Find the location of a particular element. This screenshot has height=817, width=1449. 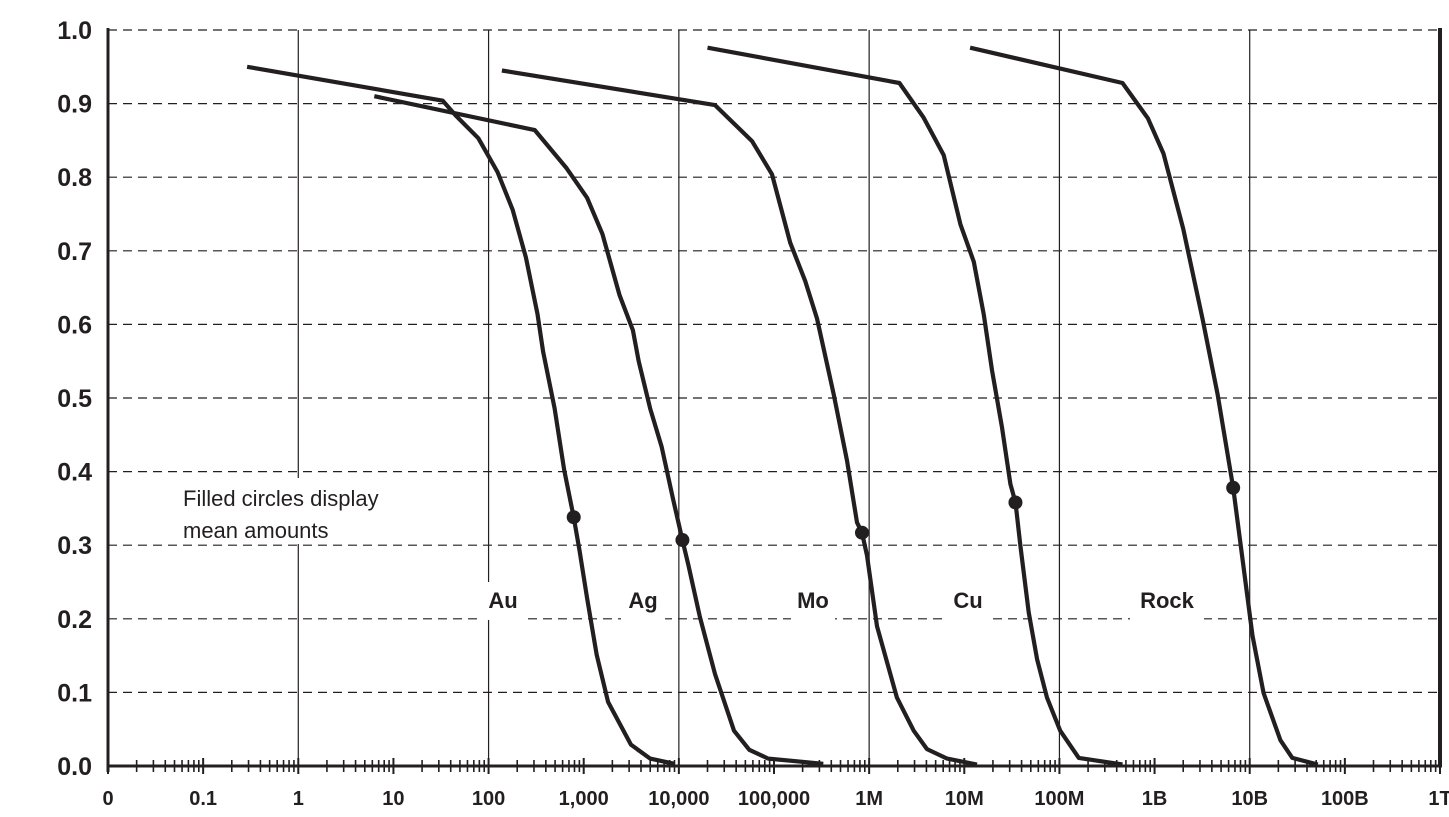

y-tick-label: 0.5 is located at coordinates (74, 399).